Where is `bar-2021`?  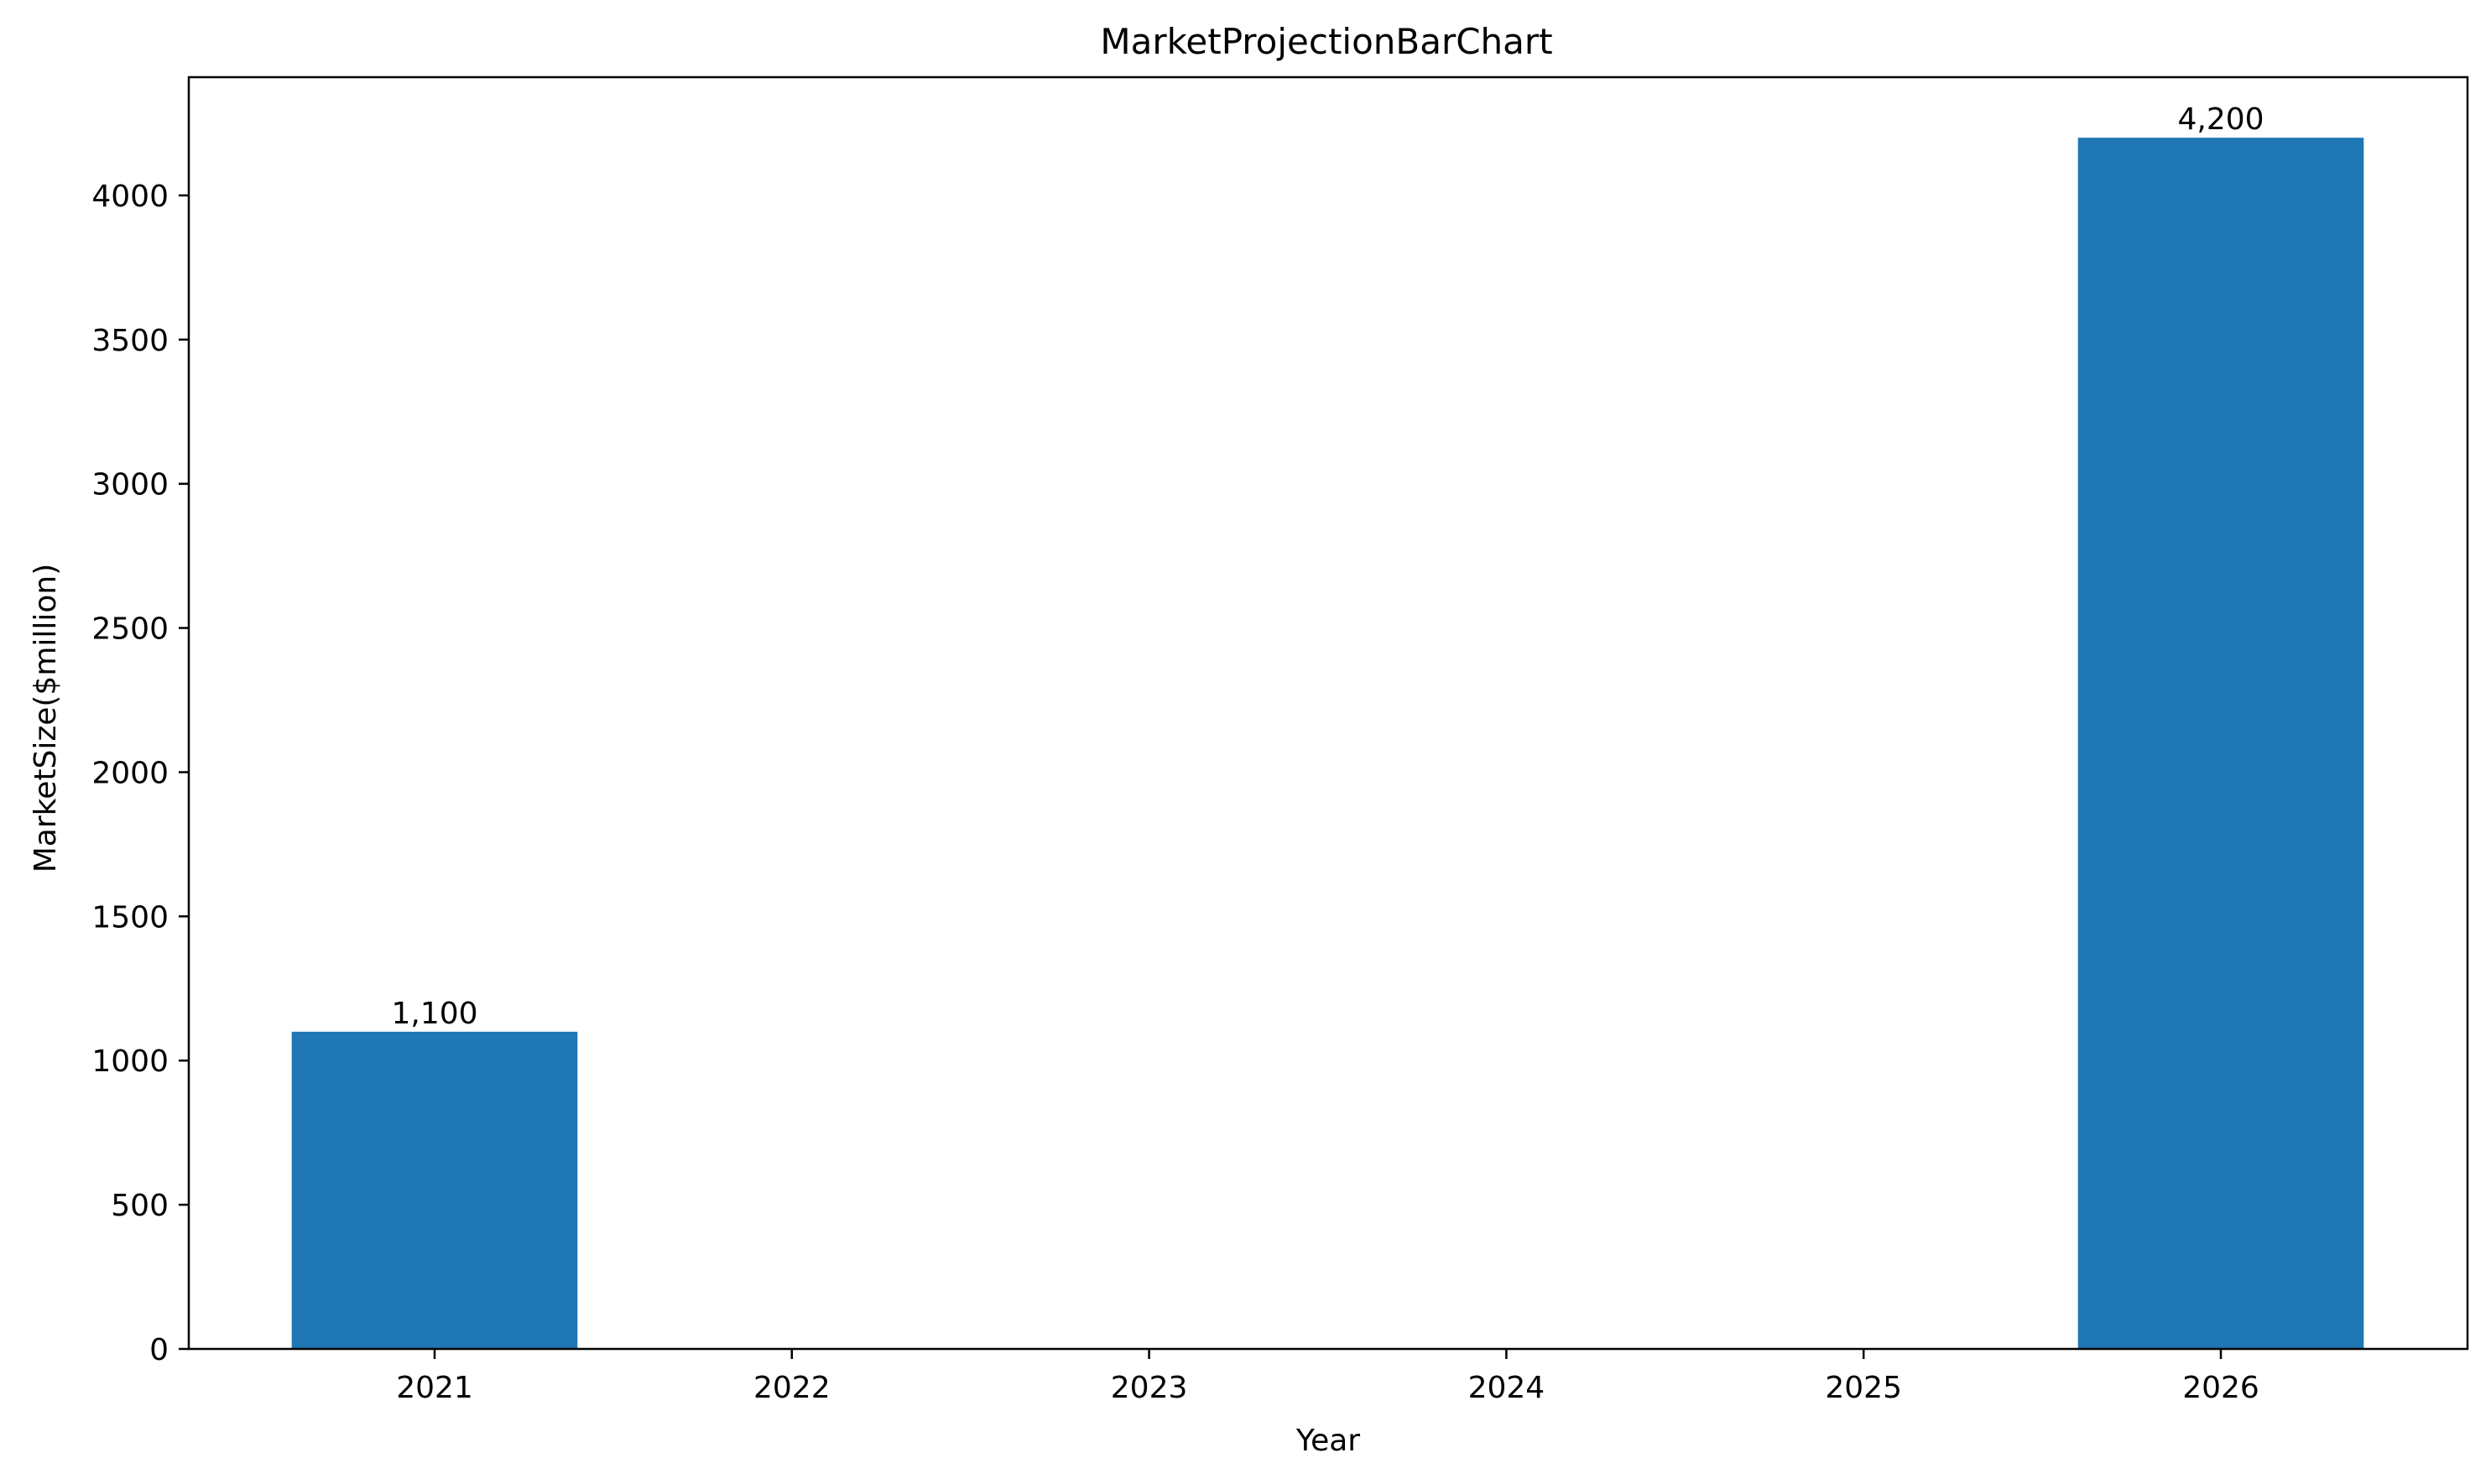
bar-2021 is located at coordinates (435, 1190).